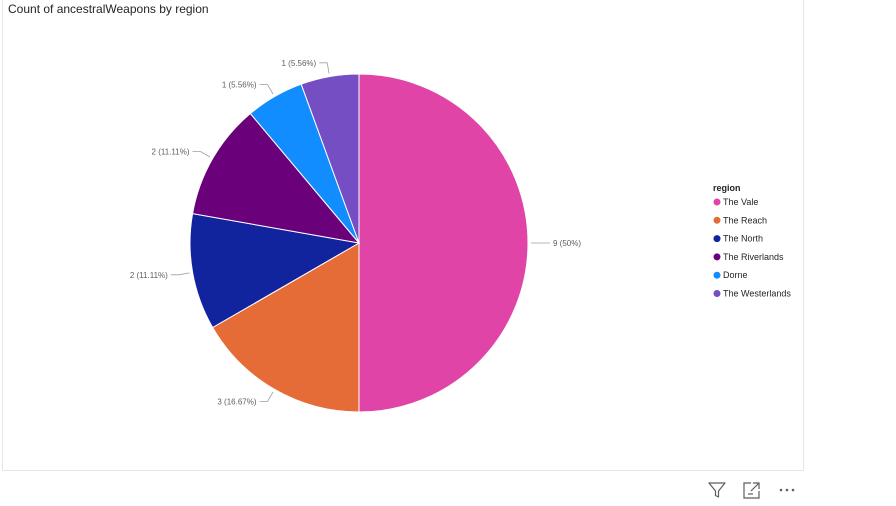 The width and height of the screenshot is (896, 506). What do you see at coordinates (266, 396) in the screenshot?
I see `leader-line-the-reach` at bounding box center [266, 396].